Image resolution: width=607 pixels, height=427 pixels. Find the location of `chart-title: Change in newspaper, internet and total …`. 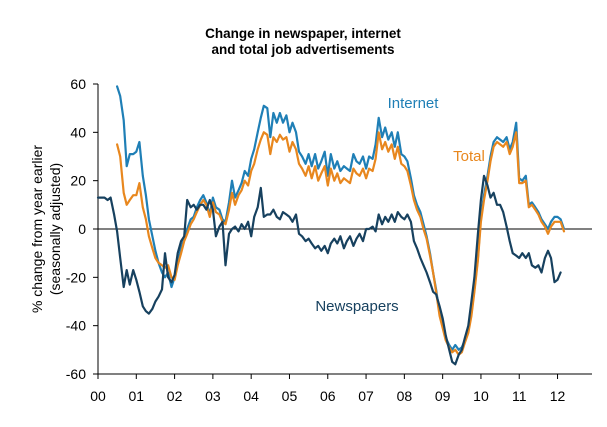

chart-title: Change in newspaper, internet and total … is located at coordinates (303, 41).